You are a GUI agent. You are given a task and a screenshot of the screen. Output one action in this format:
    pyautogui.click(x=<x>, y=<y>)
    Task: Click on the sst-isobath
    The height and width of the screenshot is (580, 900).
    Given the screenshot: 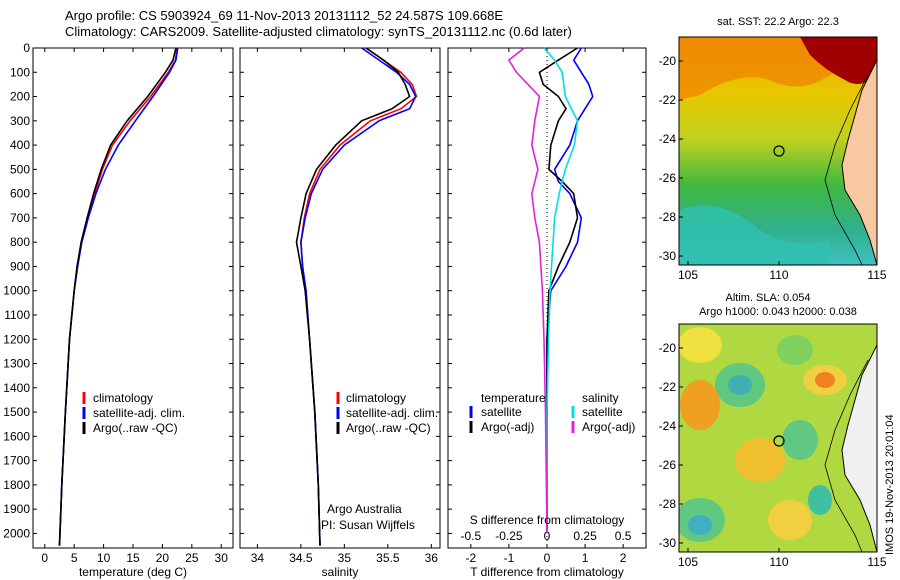 What is the action you would take?
    pyautogui.click(x=846, y=170)
    